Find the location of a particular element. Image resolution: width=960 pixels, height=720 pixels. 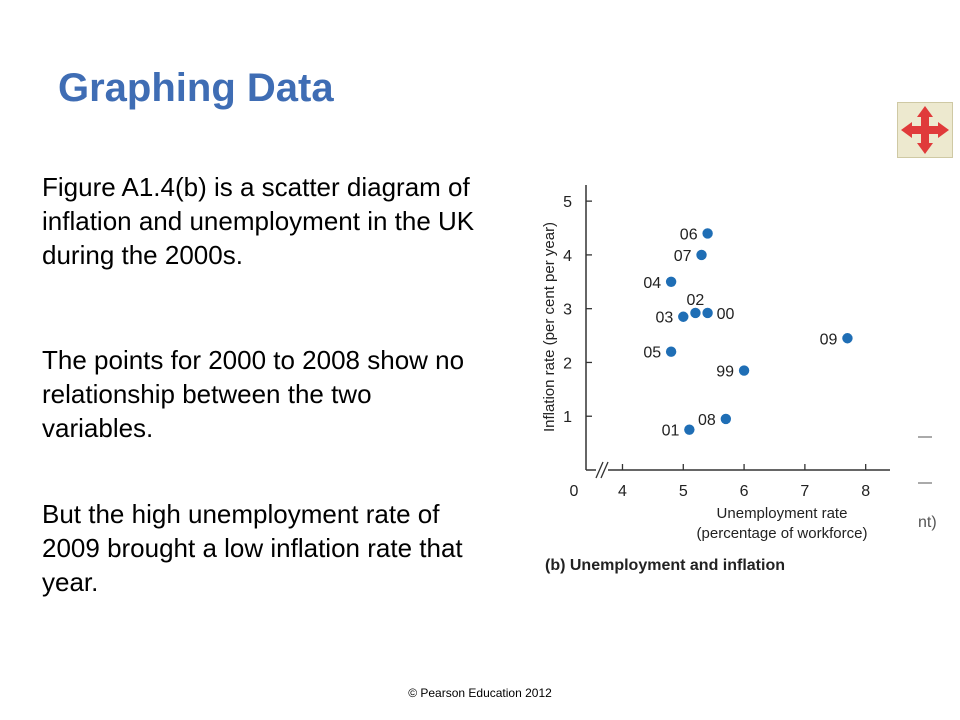

x-axis-label: Unemployment rate is located at coordinates (782, 513).